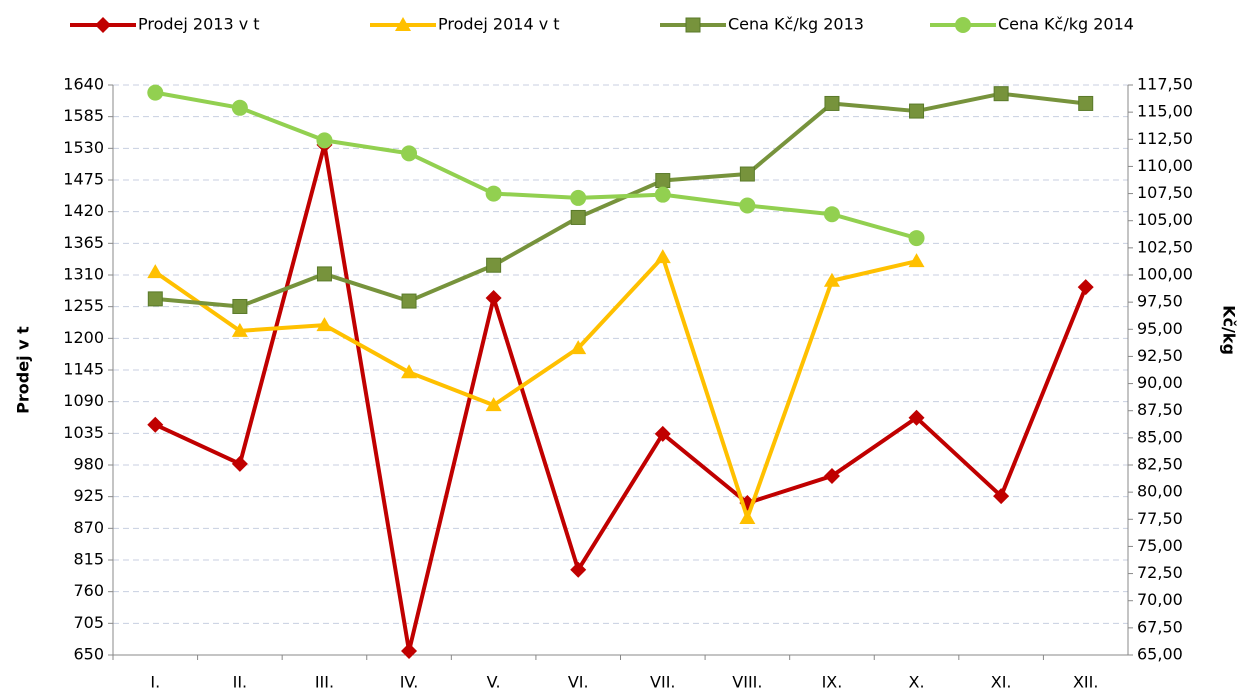 The height and width of the screenshot is (695, 1245). Describe the element at coordinates (832, 682) in the screenshot. I see `x-tick-label: IX.` at that location.